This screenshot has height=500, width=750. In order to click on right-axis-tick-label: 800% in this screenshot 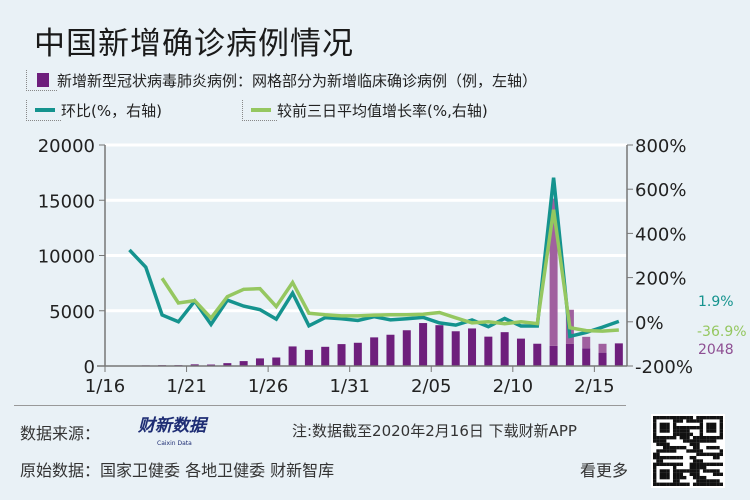, I will do `click(660, 146)`.